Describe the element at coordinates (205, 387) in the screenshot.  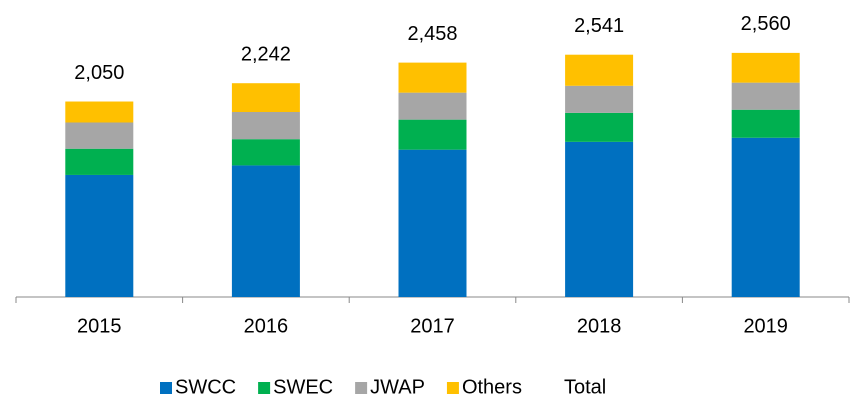
I see `legend-label: SWCC` at that location.